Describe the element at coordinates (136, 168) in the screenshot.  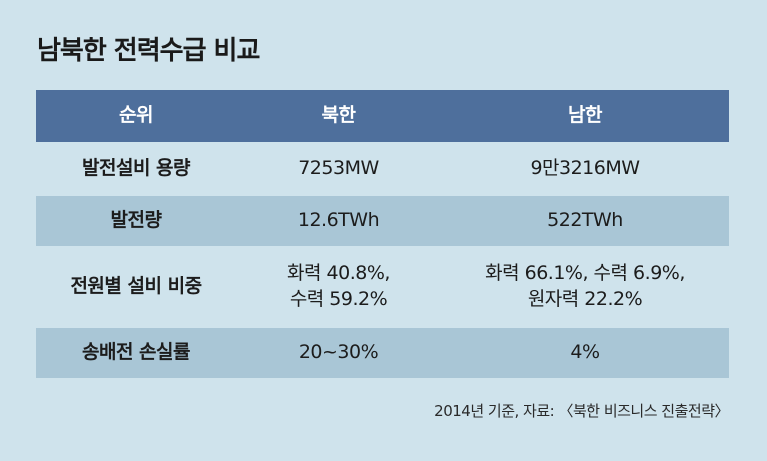
I see `row-label: 발전설비 용량` at that location.